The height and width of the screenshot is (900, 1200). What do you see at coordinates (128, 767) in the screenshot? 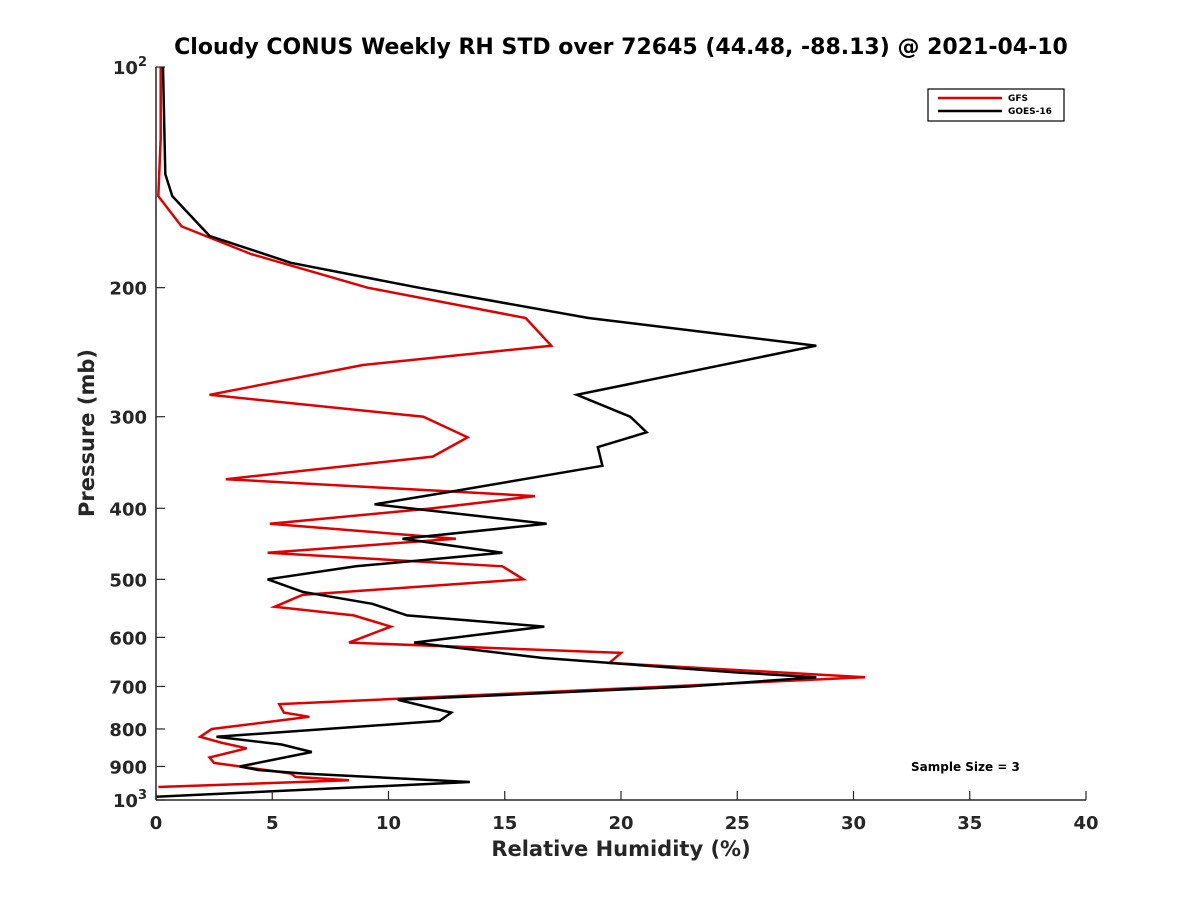
I see `y-tick-label: 900` at bounding box center [128, 767].